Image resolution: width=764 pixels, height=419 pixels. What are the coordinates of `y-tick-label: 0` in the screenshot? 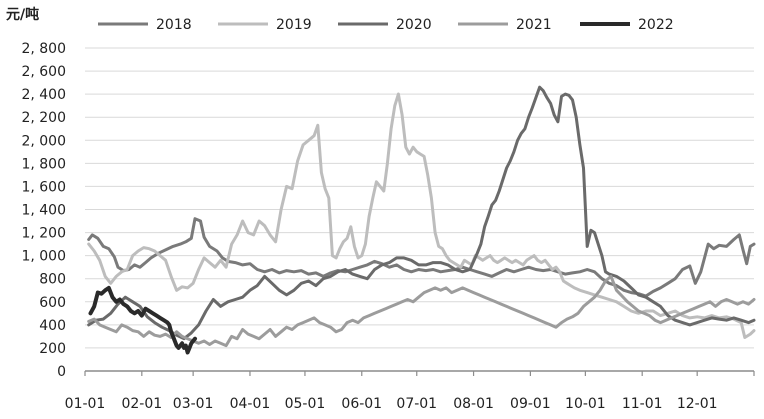 It's located at (61, 372).